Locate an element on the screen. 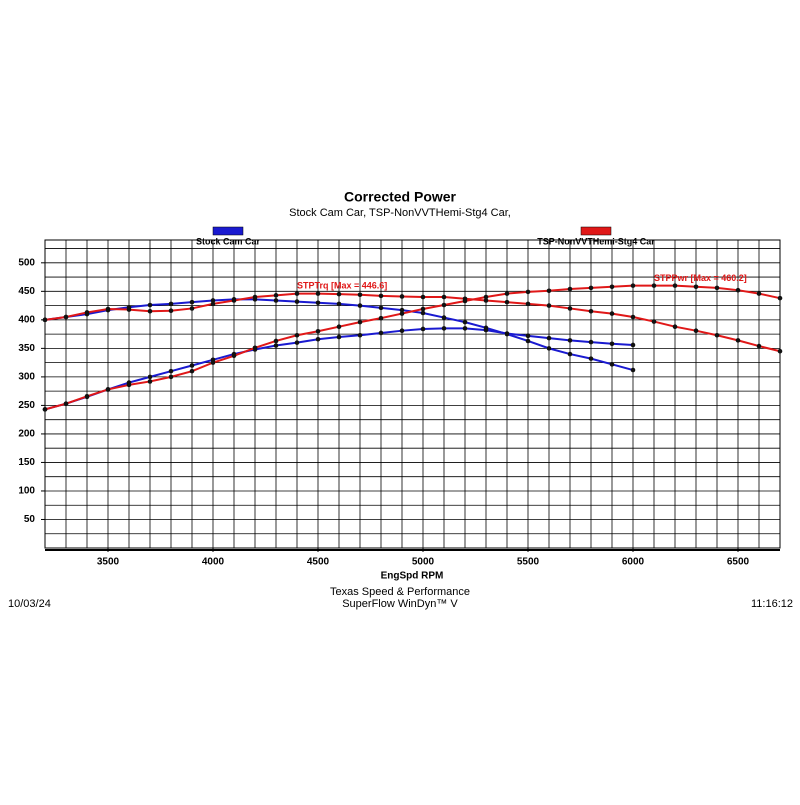 This screenshot has height=805, width=800. y-tick-label: 300 is located at coordinates (26, 377).